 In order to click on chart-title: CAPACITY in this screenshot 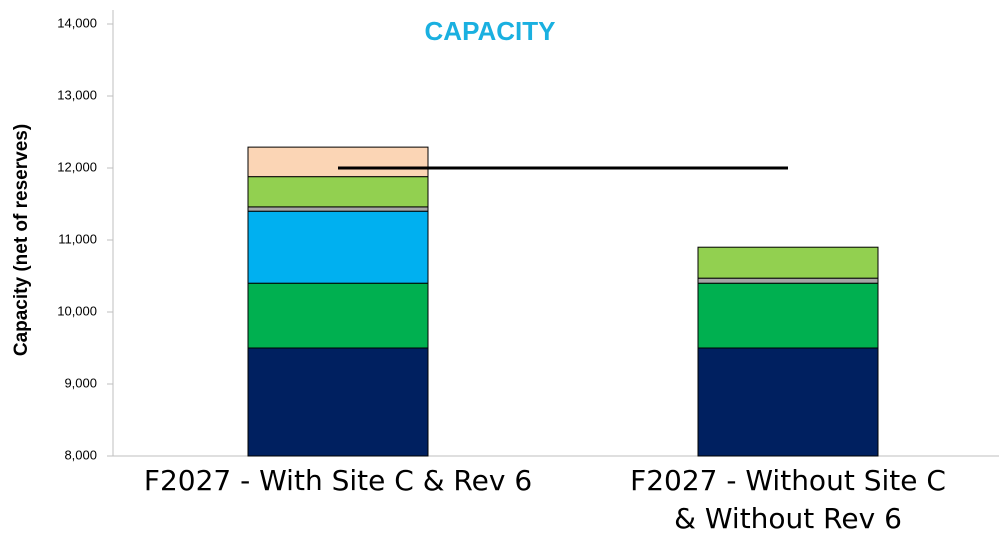, I will do `click(490, 31)`.